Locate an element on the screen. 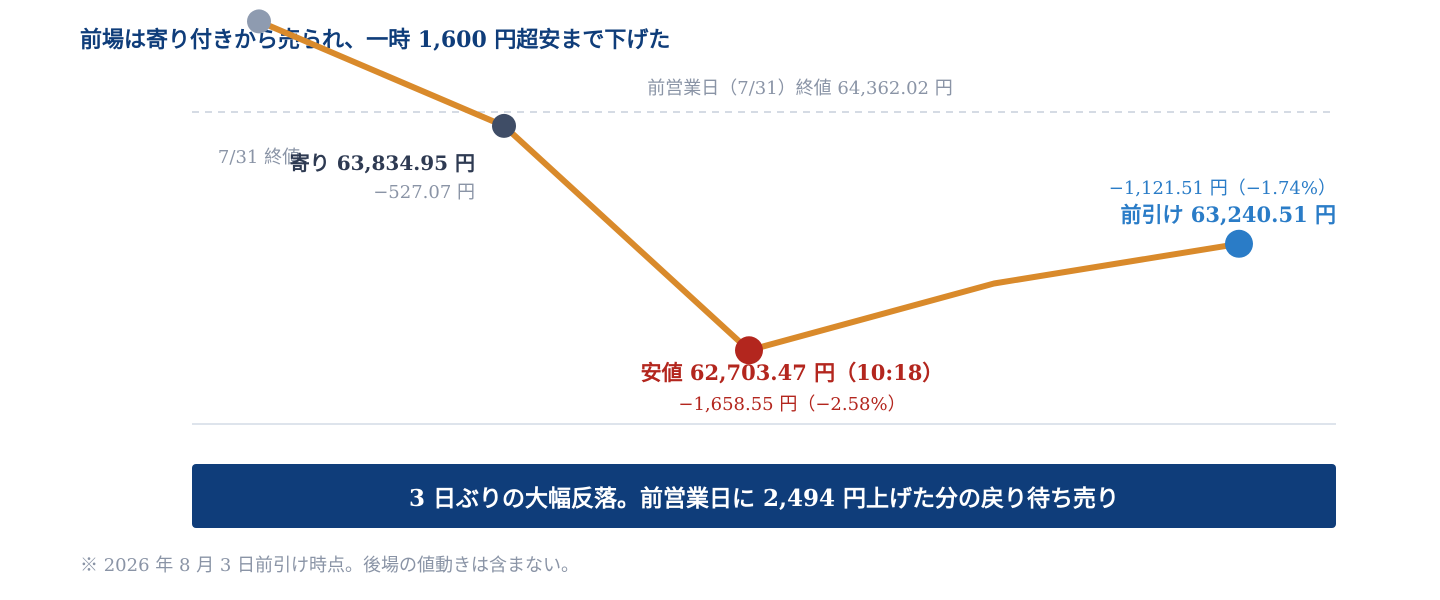 Image resolution: width=1440 pixels, height=600 pixels. summary-banner: 3 日ぶりの大幅反落。前営業日に 2,494 円上げた分の戻り待ち売り is located at coordinates (764, 496).